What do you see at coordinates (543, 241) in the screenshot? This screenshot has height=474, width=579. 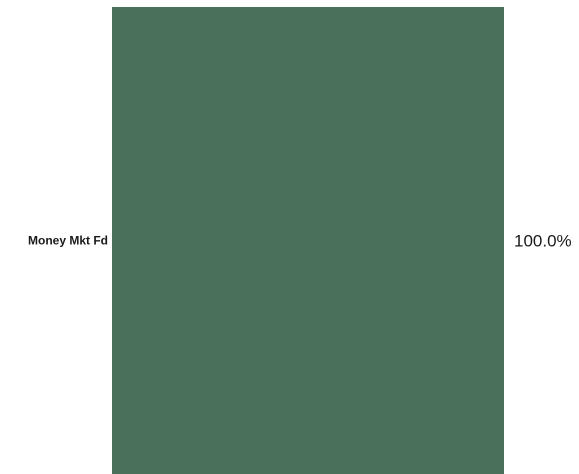 I see `data-label: 100.0%` at bounding box center [543, 241].